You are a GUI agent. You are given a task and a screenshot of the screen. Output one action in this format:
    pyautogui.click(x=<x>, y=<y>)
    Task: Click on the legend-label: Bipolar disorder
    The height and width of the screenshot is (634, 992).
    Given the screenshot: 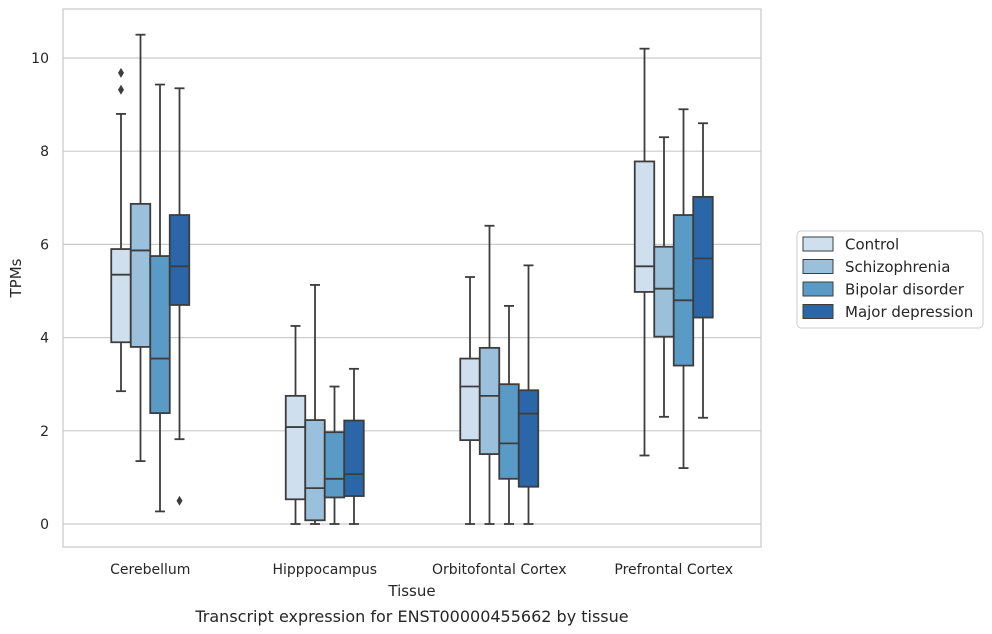 What is the action you would take?
    pyautogui.click(x=905, y=290)
    